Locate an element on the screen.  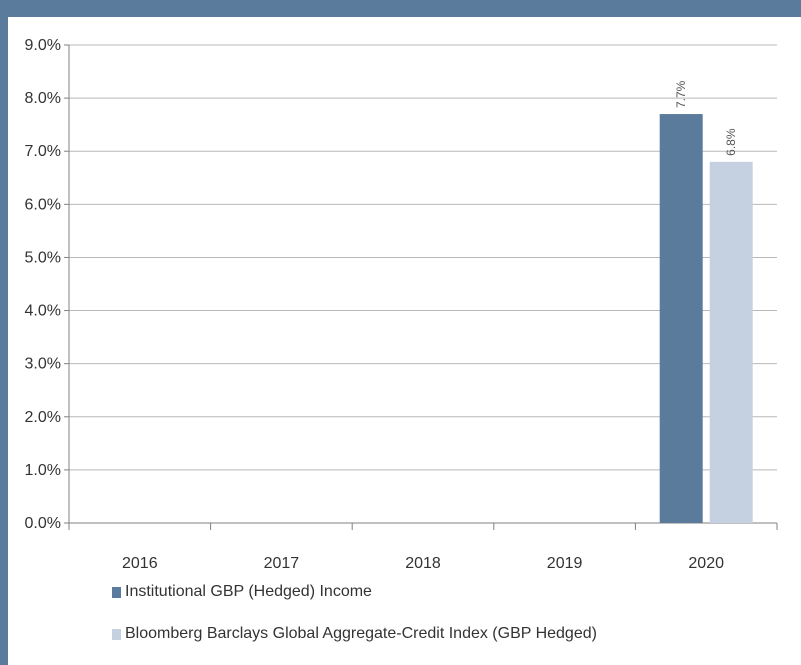
data-label: 7.7% is located at coordinates (681, 94).